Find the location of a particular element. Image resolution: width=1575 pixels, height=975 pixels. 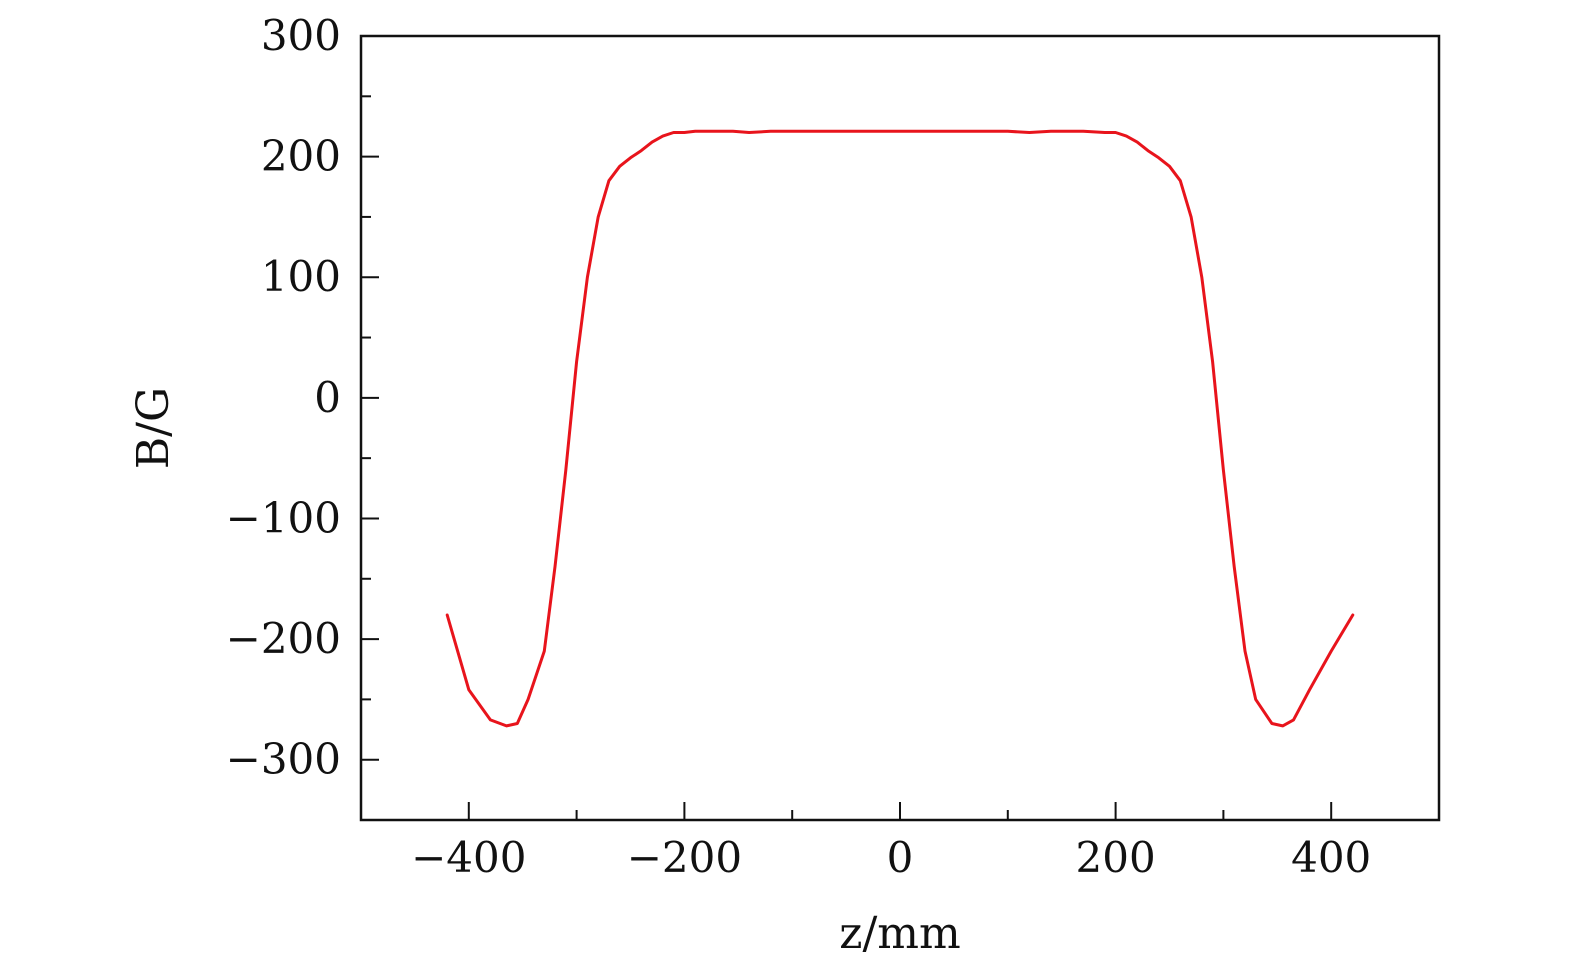

x-tick-label: 0 is located at coordinates (900, 857).